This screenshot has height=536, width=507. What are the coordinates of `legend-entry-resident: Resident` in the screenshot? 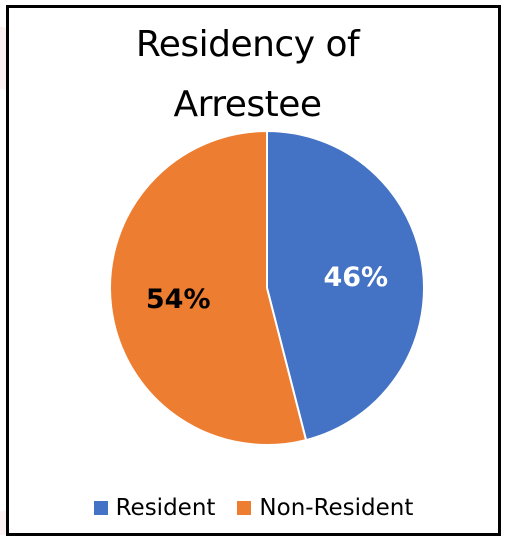 It's located at (154, 508).